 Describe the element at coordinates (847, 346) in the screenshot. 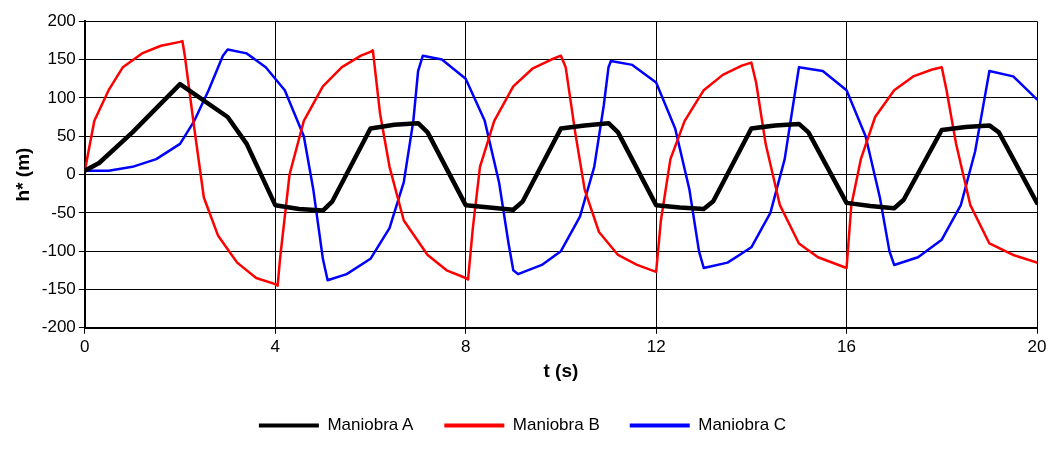

I see `x-tick-label: 16` at that location.